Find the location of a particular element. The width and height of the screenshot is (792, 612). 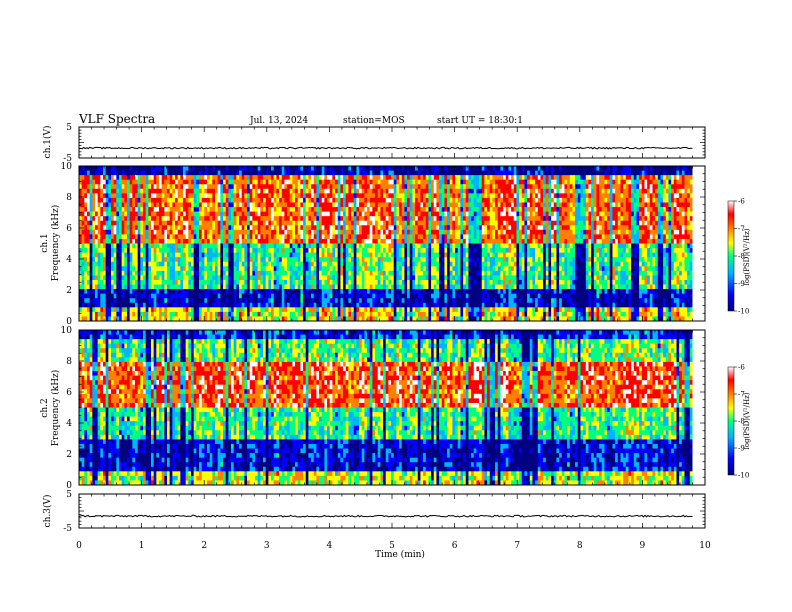

ch1-colorbar-label: log(PSD)(V²/Hz) is located at coordinates (747, 256).